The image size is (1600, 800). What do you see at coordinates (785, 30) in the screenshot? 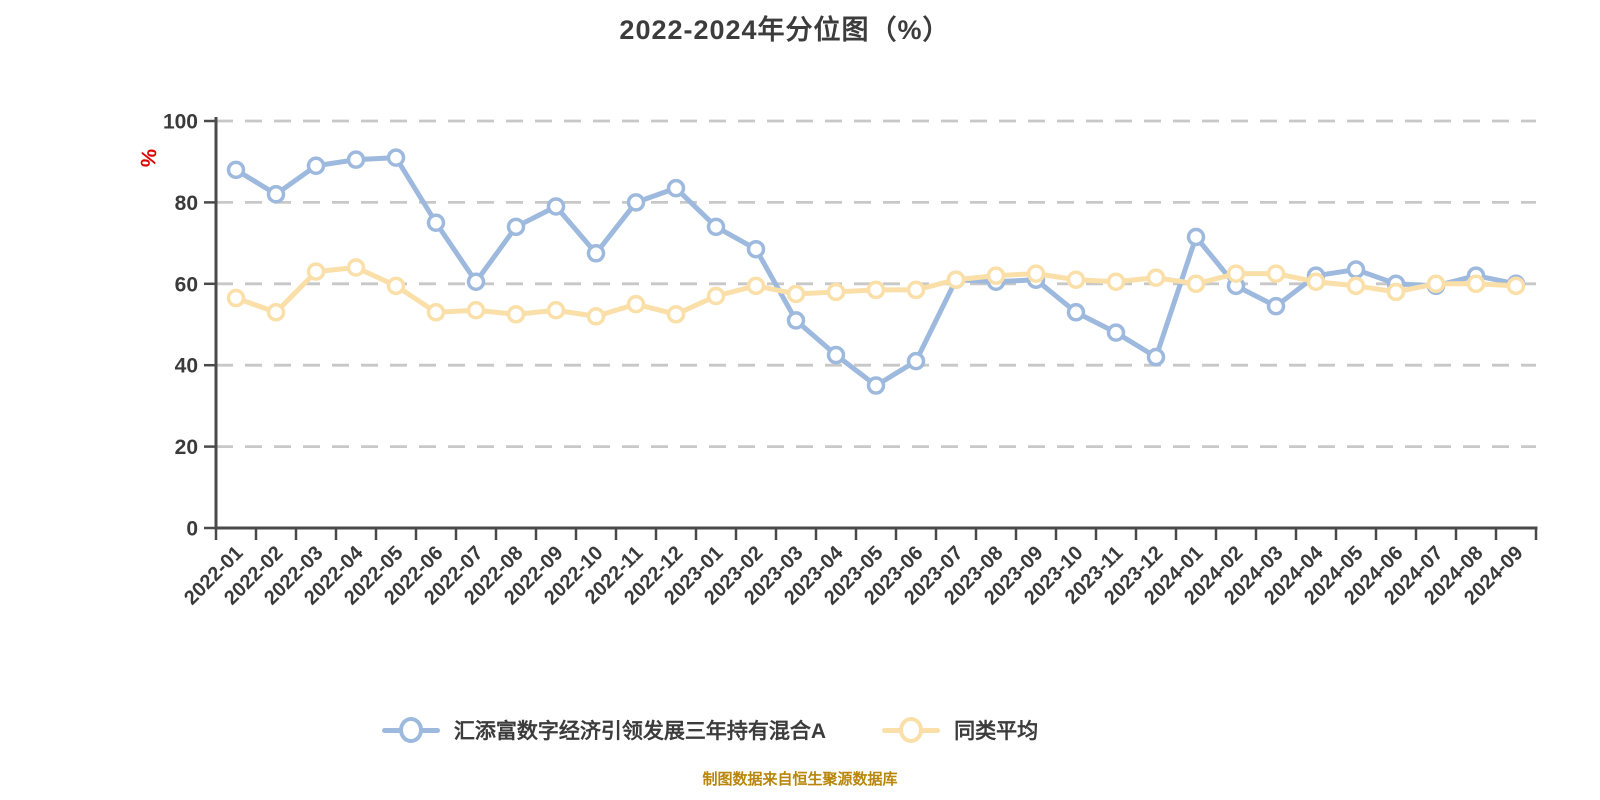
I see `chart-title: 2022-2024年分位图（%）` at bounding box center [785, 30].